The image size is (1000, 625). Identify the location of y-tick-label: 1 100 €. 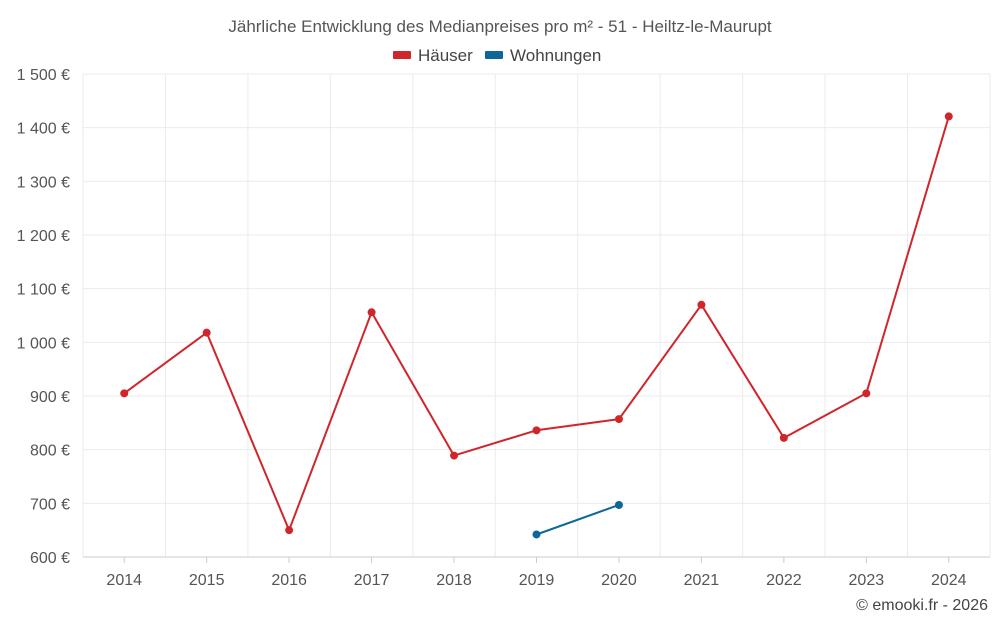
(43, 290).